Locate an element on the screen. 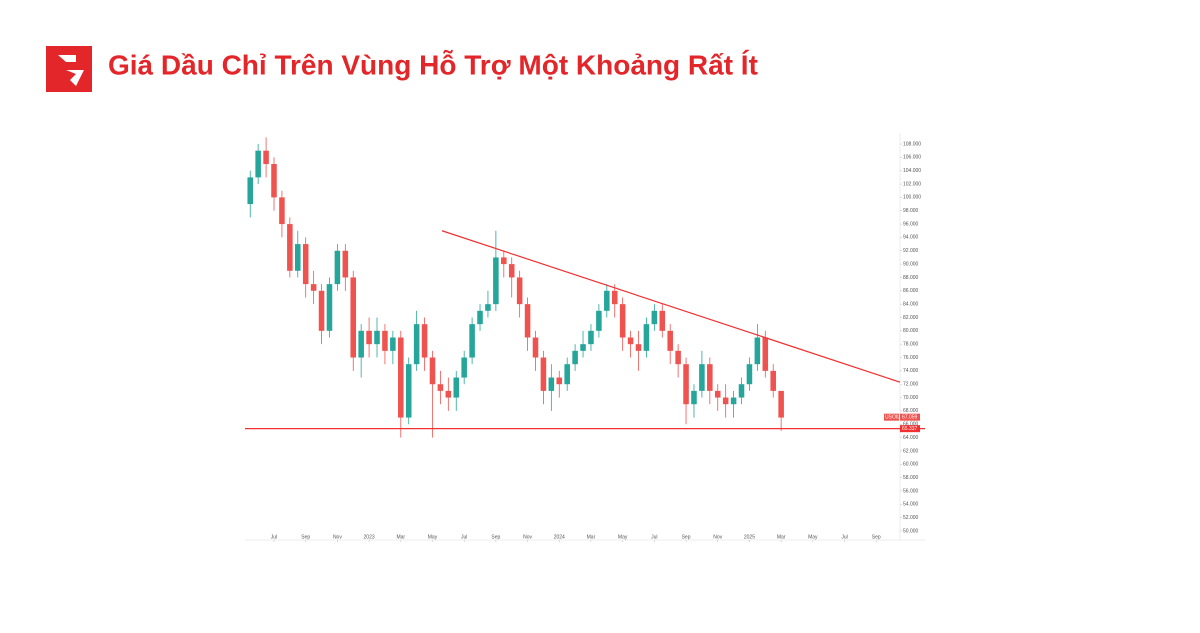 This screenshot has height=633, width=1200. x-tick-label: Nov is located at coordinates (527, 537).